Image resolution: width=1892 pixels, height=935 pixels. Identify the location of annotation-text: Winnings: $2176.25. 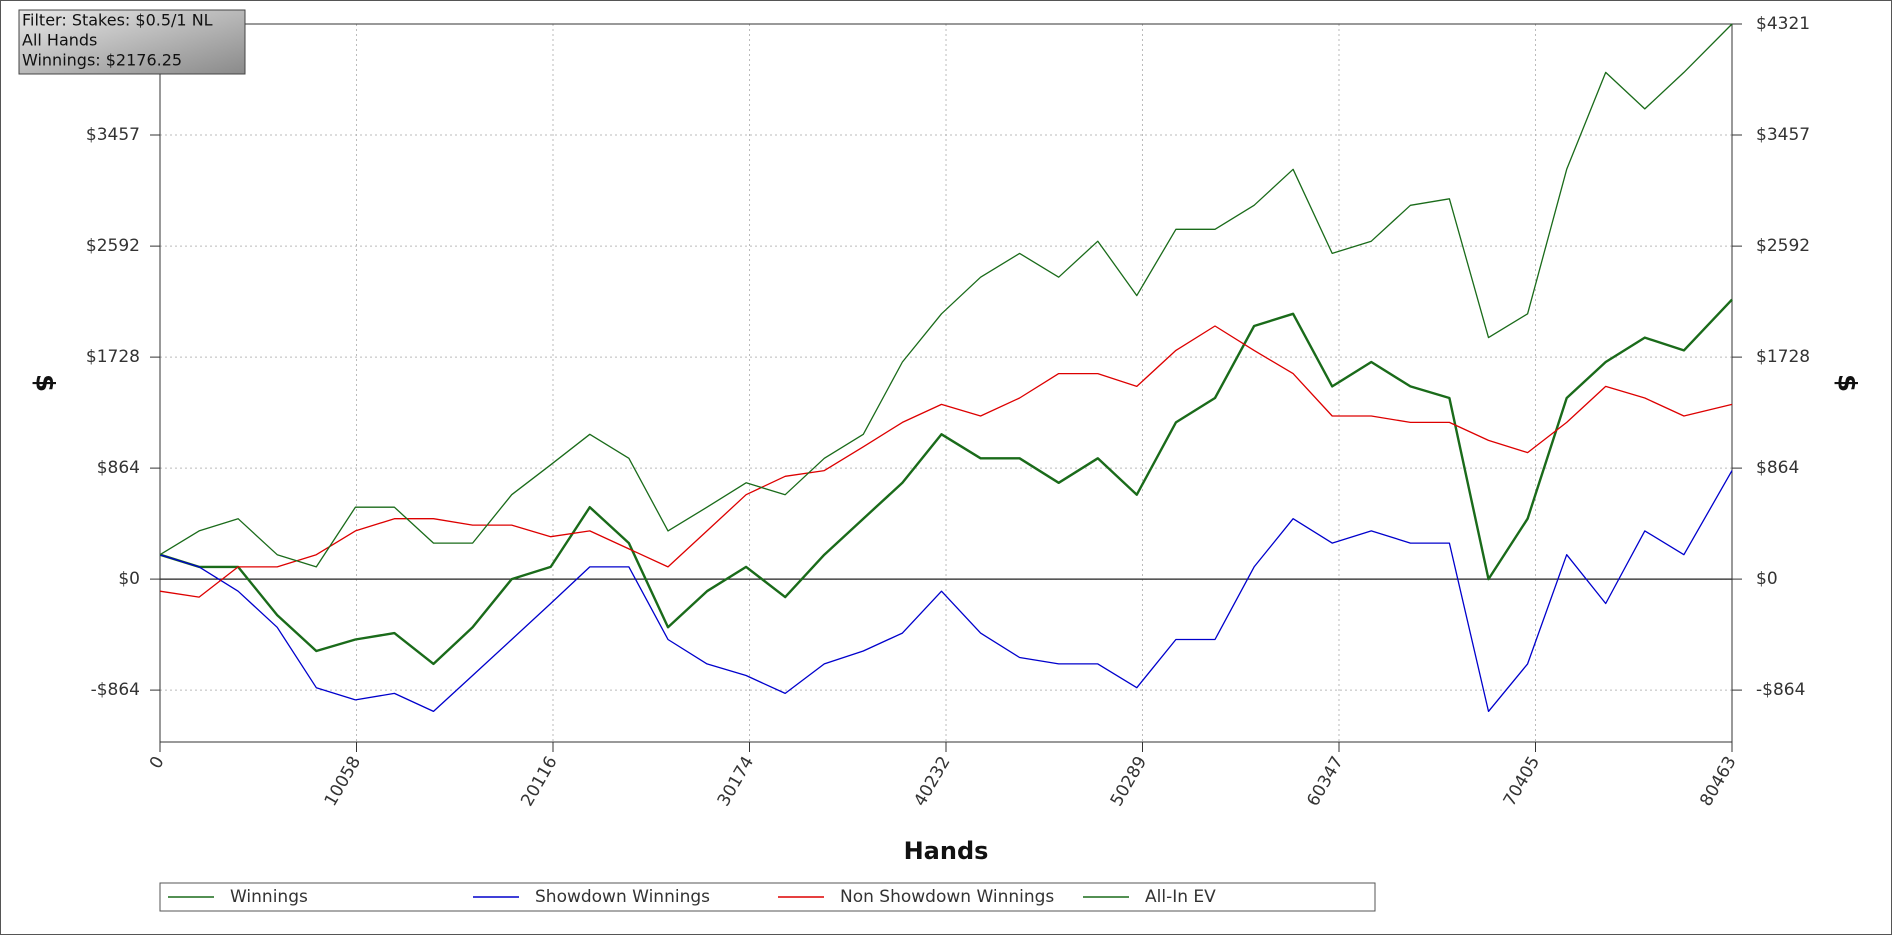
(102, 60).